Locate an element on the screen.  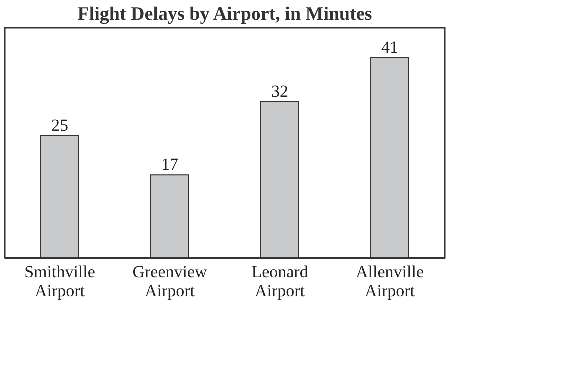
data-label: 32 is located at coordinates (280, 91).